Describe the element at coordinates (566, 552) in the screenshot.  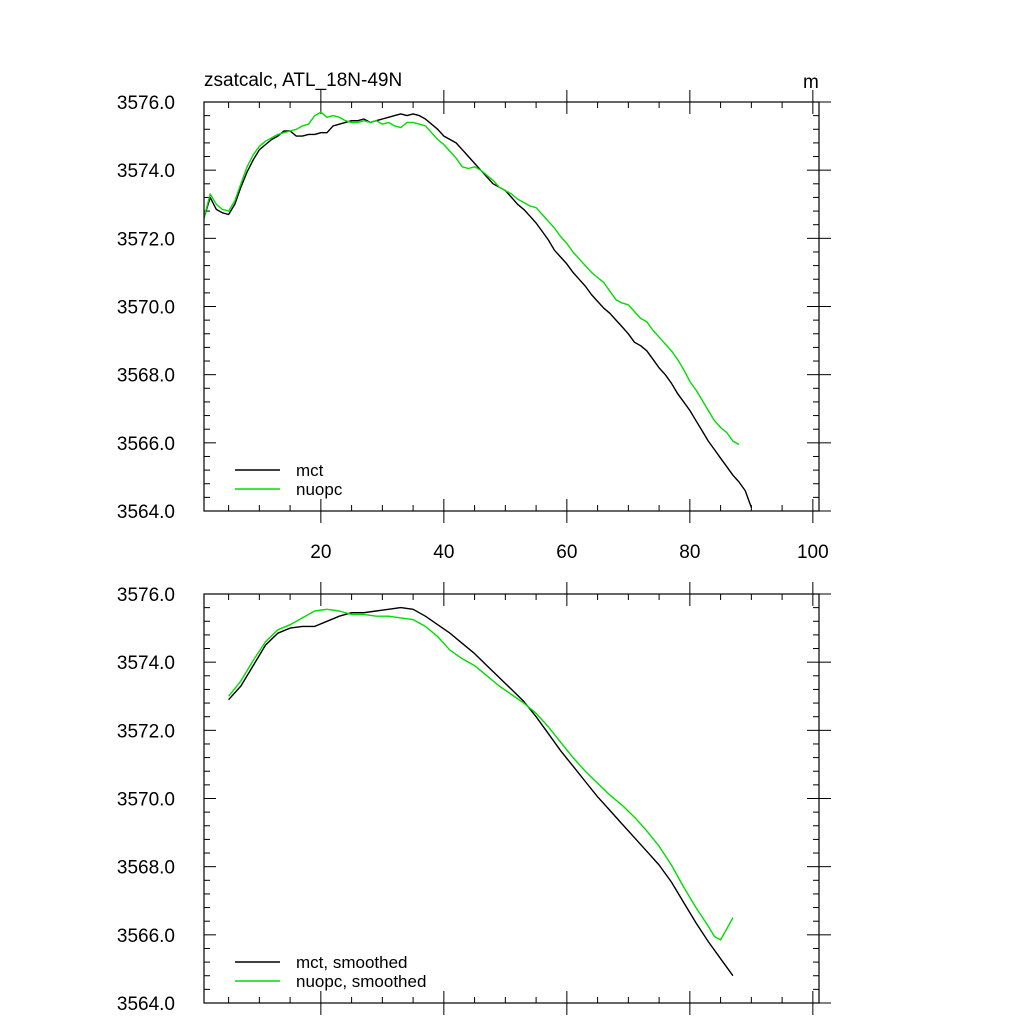
I see `x-tick-label: 60` at that location.